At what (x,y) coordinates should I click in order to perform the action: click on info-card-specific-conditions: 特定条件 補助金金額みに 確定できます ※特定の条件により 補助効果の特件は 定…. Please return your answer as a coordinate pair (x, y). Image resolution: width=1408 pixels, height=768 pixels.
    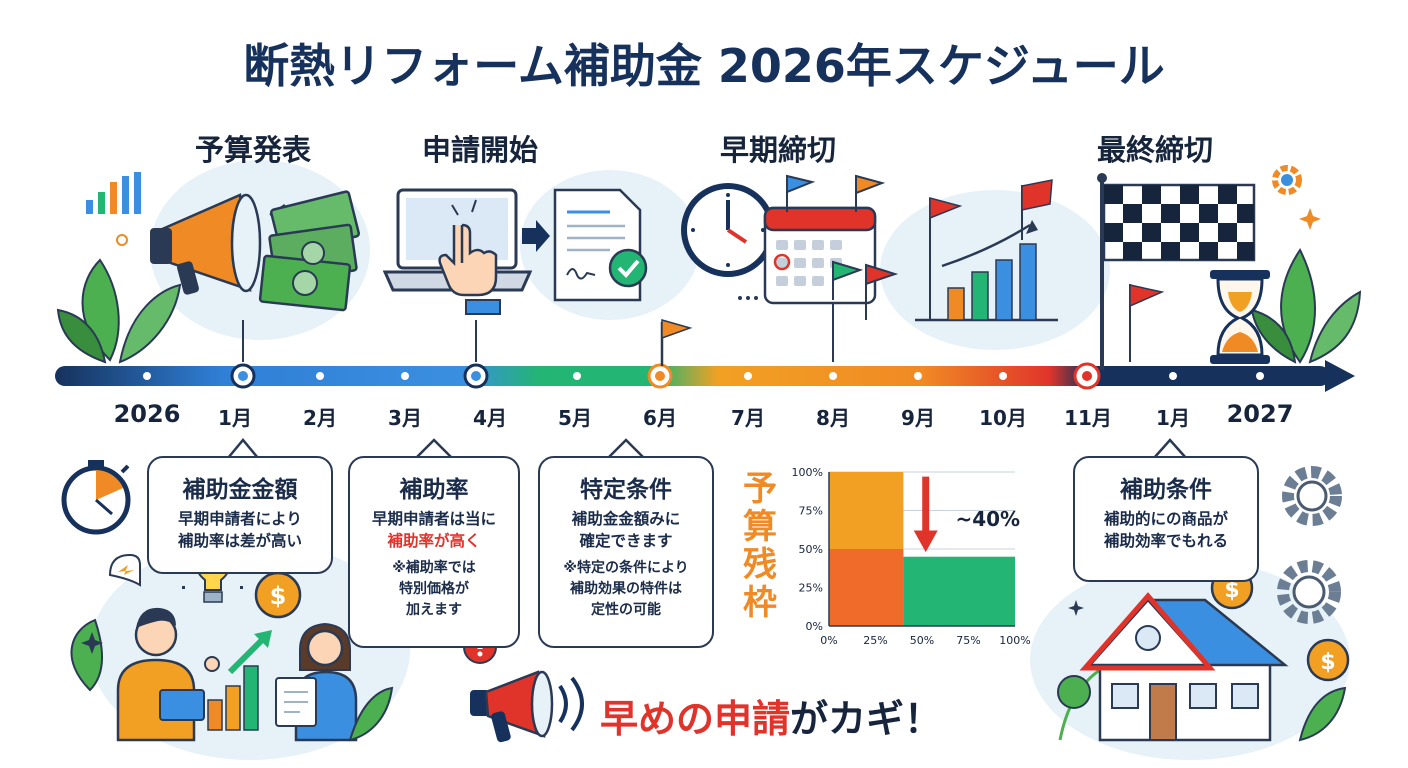
    Looking at the image, I should click on (626, 552).